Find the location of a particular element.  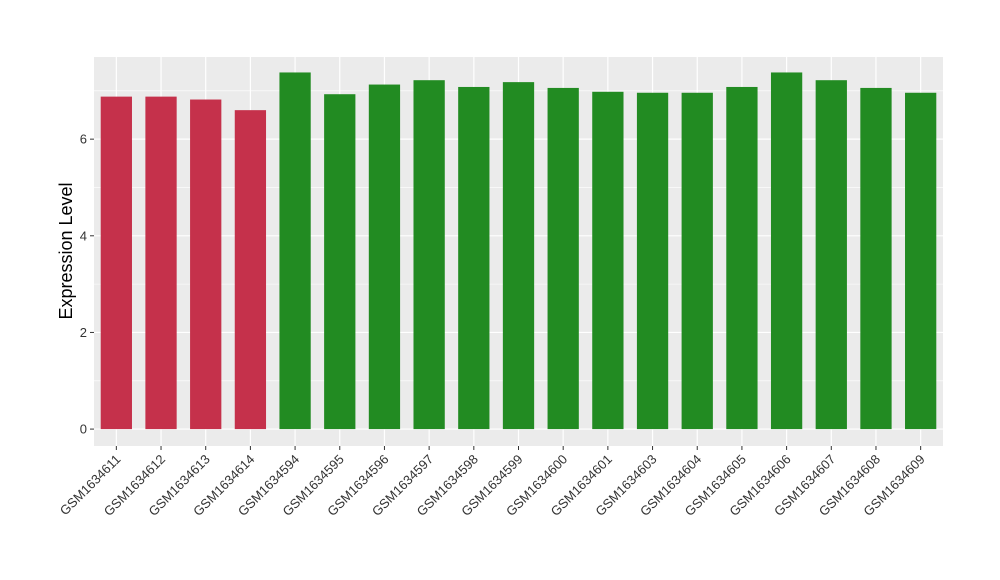

bar-GSM1634599 is located at coordinates (518, 256).